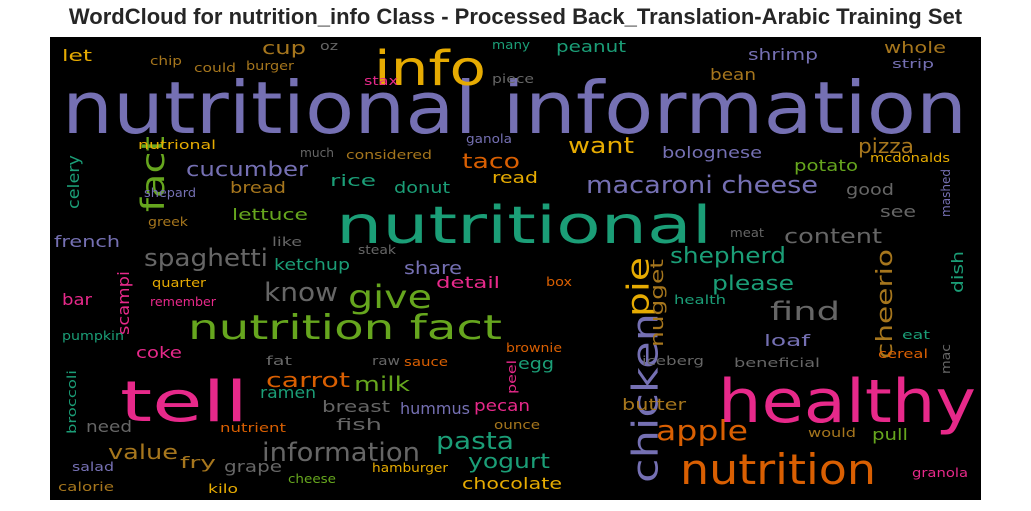 This screenshot has width=1031, height=511. What do you see at coordinates (386, 361) in the screenshot?
I see `word-raw: raw` at bounding box center [386, 361].